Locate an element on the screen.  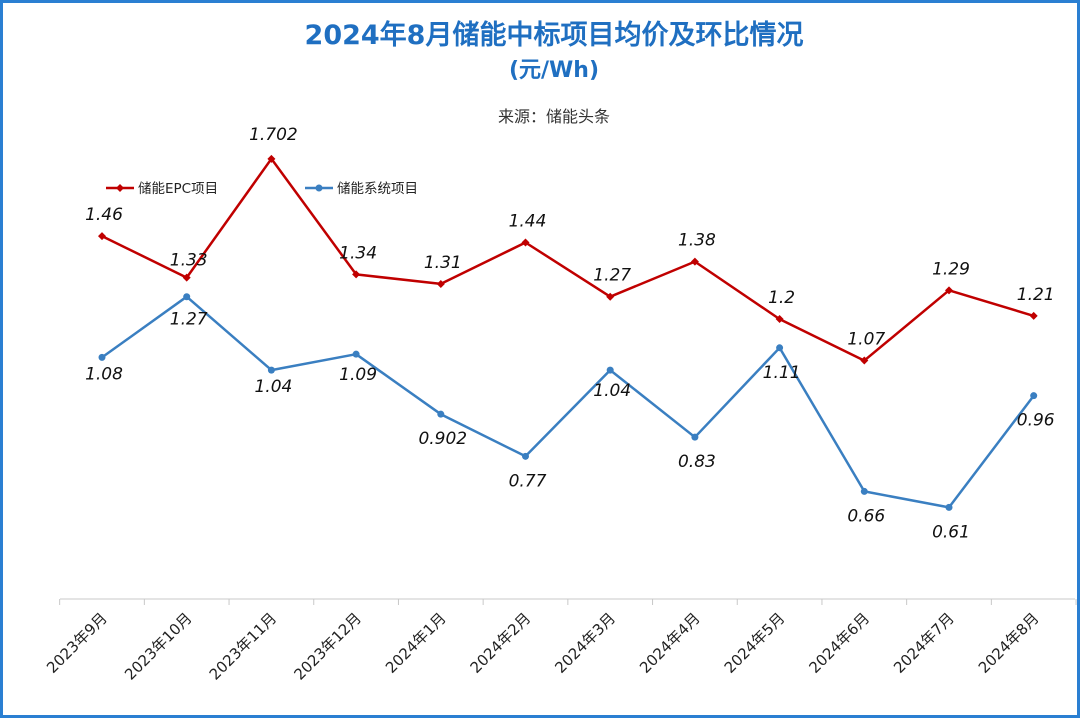
chart-subtitle: (元/Wh) is located at coordinates (554, 70).